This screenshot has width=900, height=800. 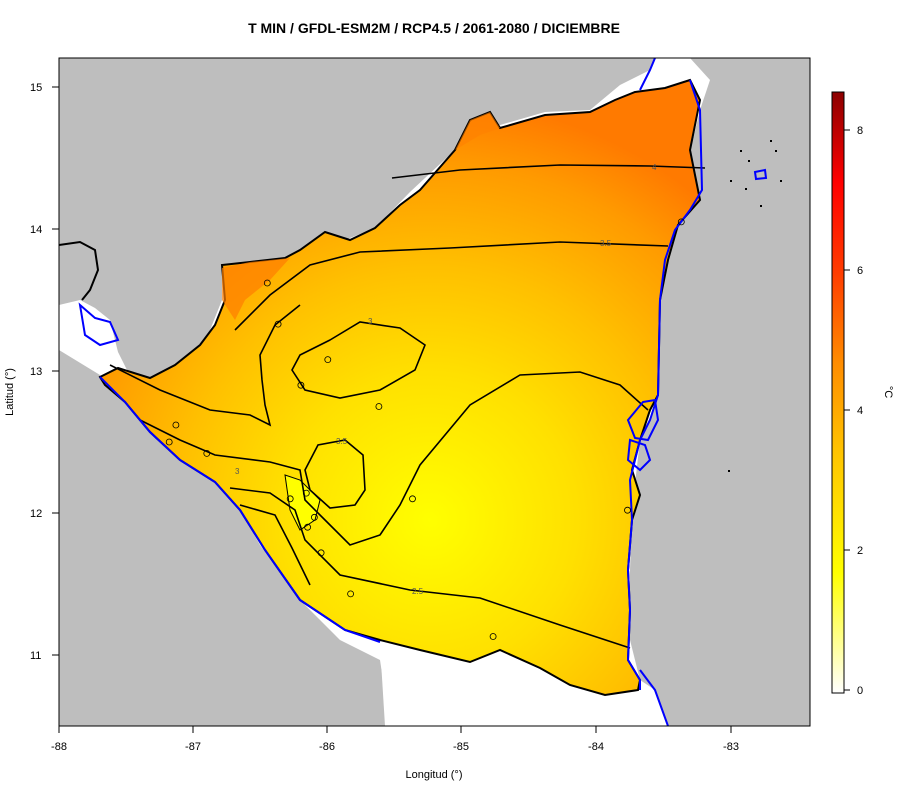 I want to click on y-tick-label: 14, so click(x=36, y=230).